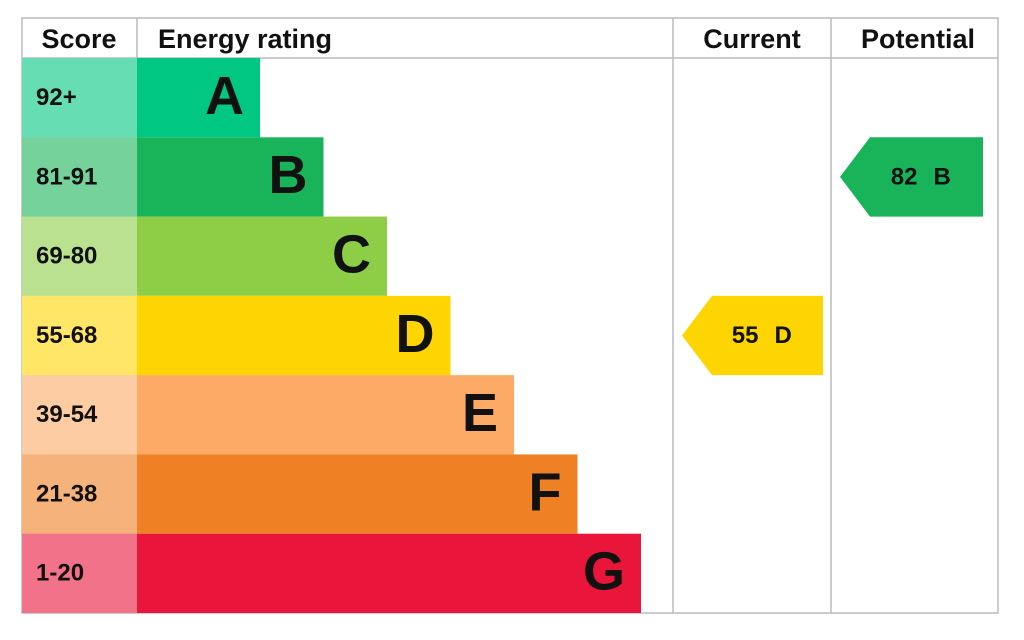 The width and height of the screenshot is (1024, 640). I want to click on score-label: 69-80, so click(66, 256).